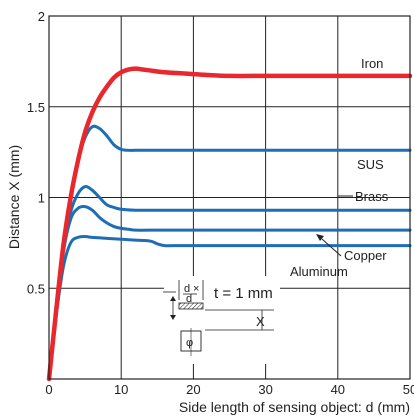 This screenshot has width=414, height=416. Describe the element at coordinates (36, 107) in the screenshot. I see `y-tick-label: 1.5` at that location.